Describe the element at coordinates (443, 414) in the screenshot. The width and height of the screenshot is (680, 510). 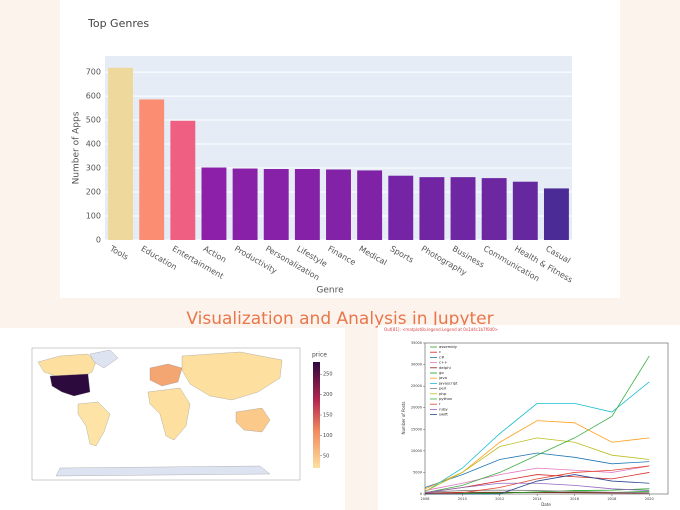
I see `legend-label: swift` at that location.